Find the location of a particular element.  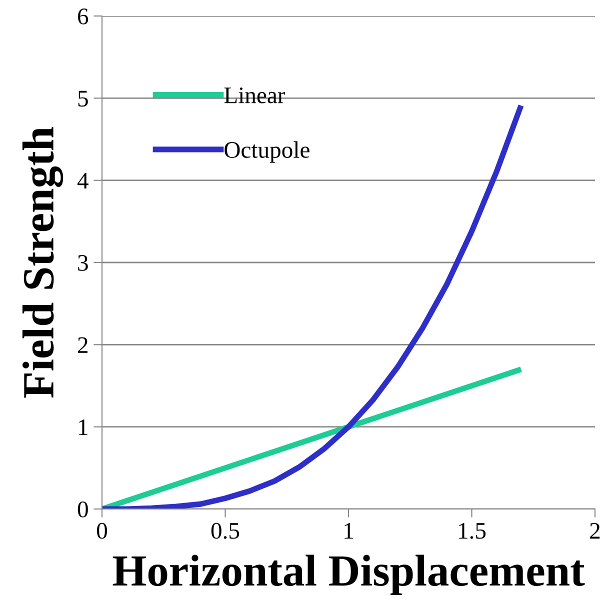

y-tick-label: 3 is located at coordinates (83, 263).